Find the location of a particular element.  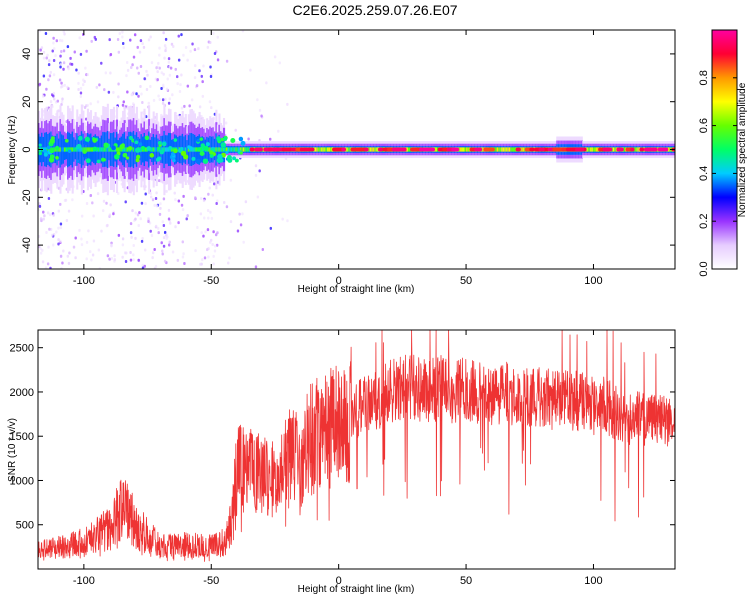

colorbar-tick-label: 0.6 is located at coordinates (704, 125).